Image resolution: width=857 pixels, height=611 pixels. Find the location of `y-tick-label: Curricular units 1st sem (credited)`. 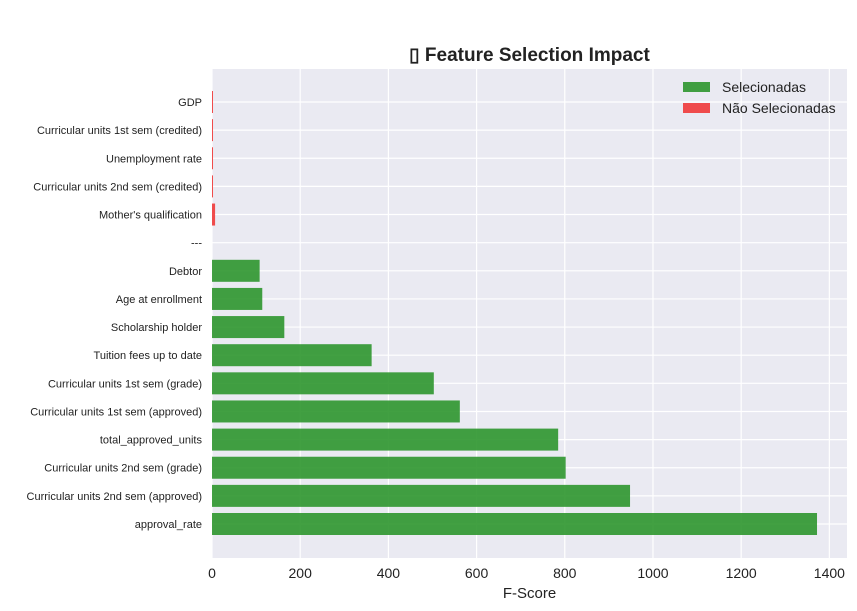

y-tick-label: Curricular units 1st sem (credited) is located at coordinates (119, 131).